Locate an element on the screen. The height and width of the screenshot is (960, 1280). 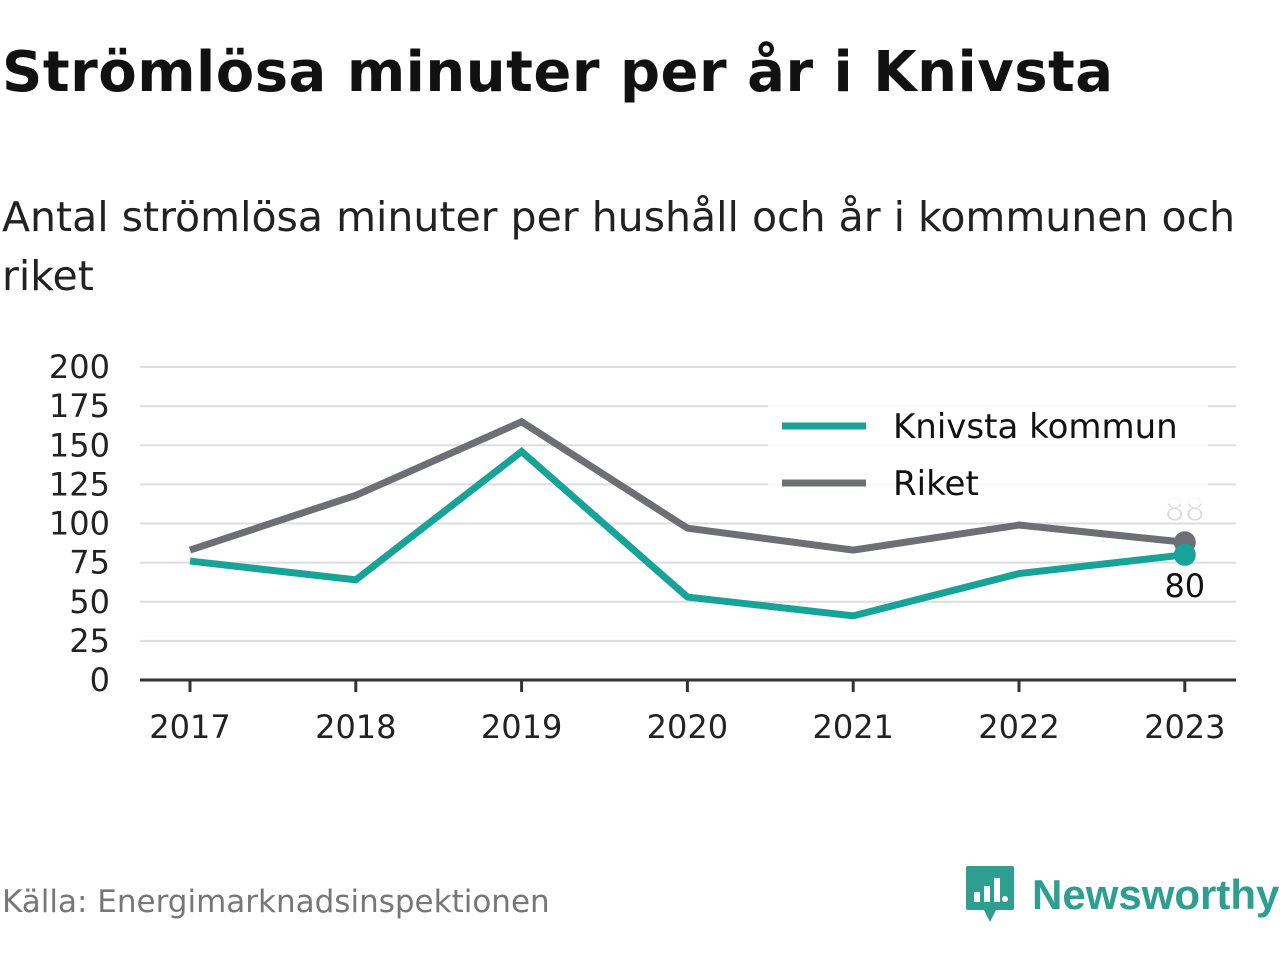
y-tick-label: 50 is located at coordinates (89, 602).